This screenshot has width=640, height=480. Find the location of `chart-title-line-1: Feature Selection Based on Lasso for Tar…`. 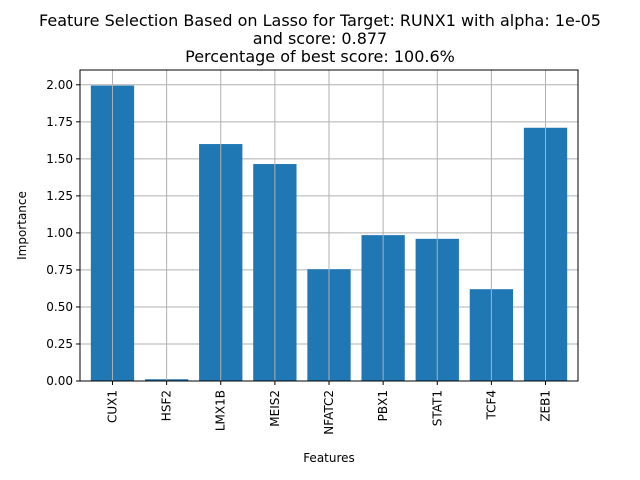

chart-title-line-1: Feature Selection Based on Lasso for Tar… is located at coordinates (320, 20).